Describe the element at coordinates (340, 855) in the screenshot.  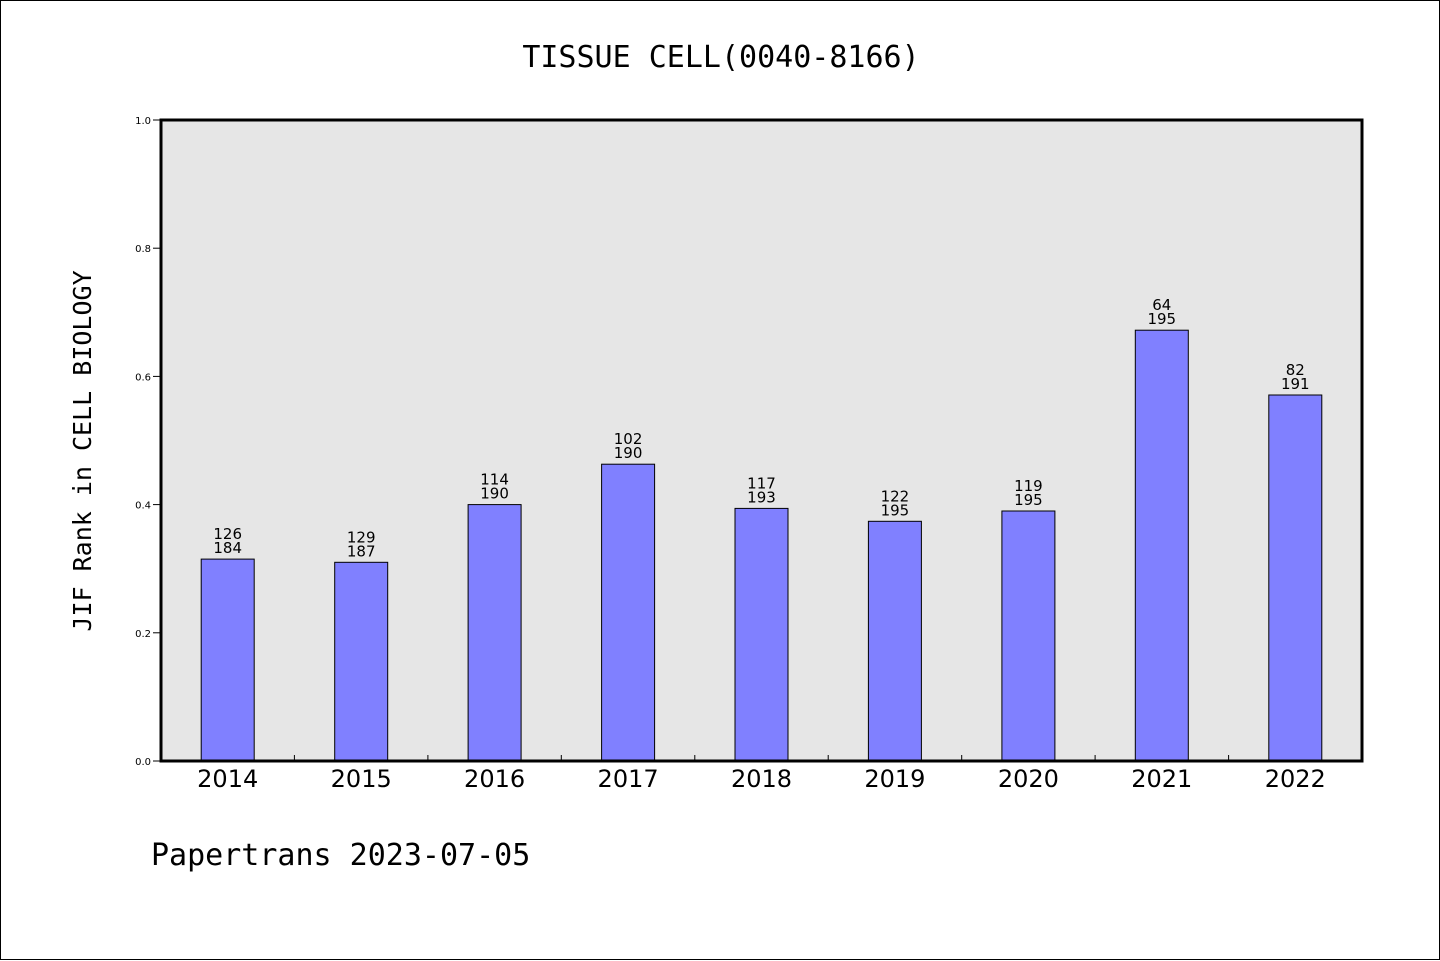
I see `footer-text: Papertrans 2023-07-05` at that location.